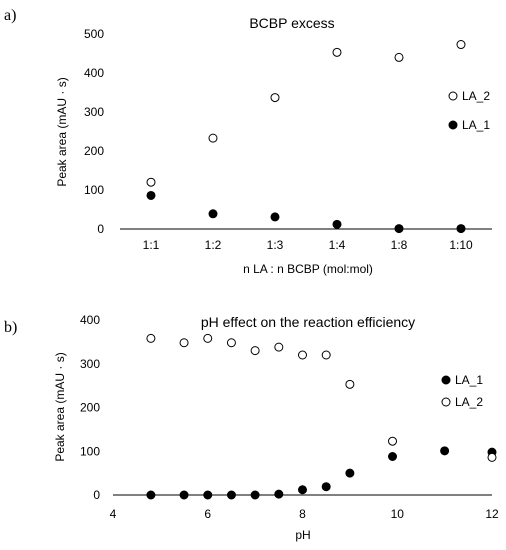 The image size is (506, 550). Describe the element at coordinates (275, 245) in the screenshot. I see `chart-a-xtick-label: 1:3` at that location.